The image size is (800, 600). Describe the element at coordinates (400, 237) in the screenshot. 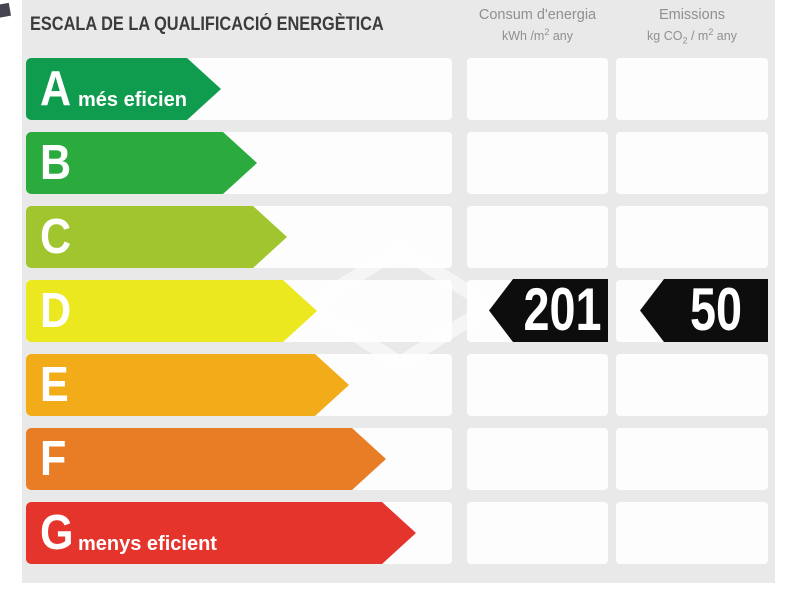

I see `rating-row-c: C` at that location.